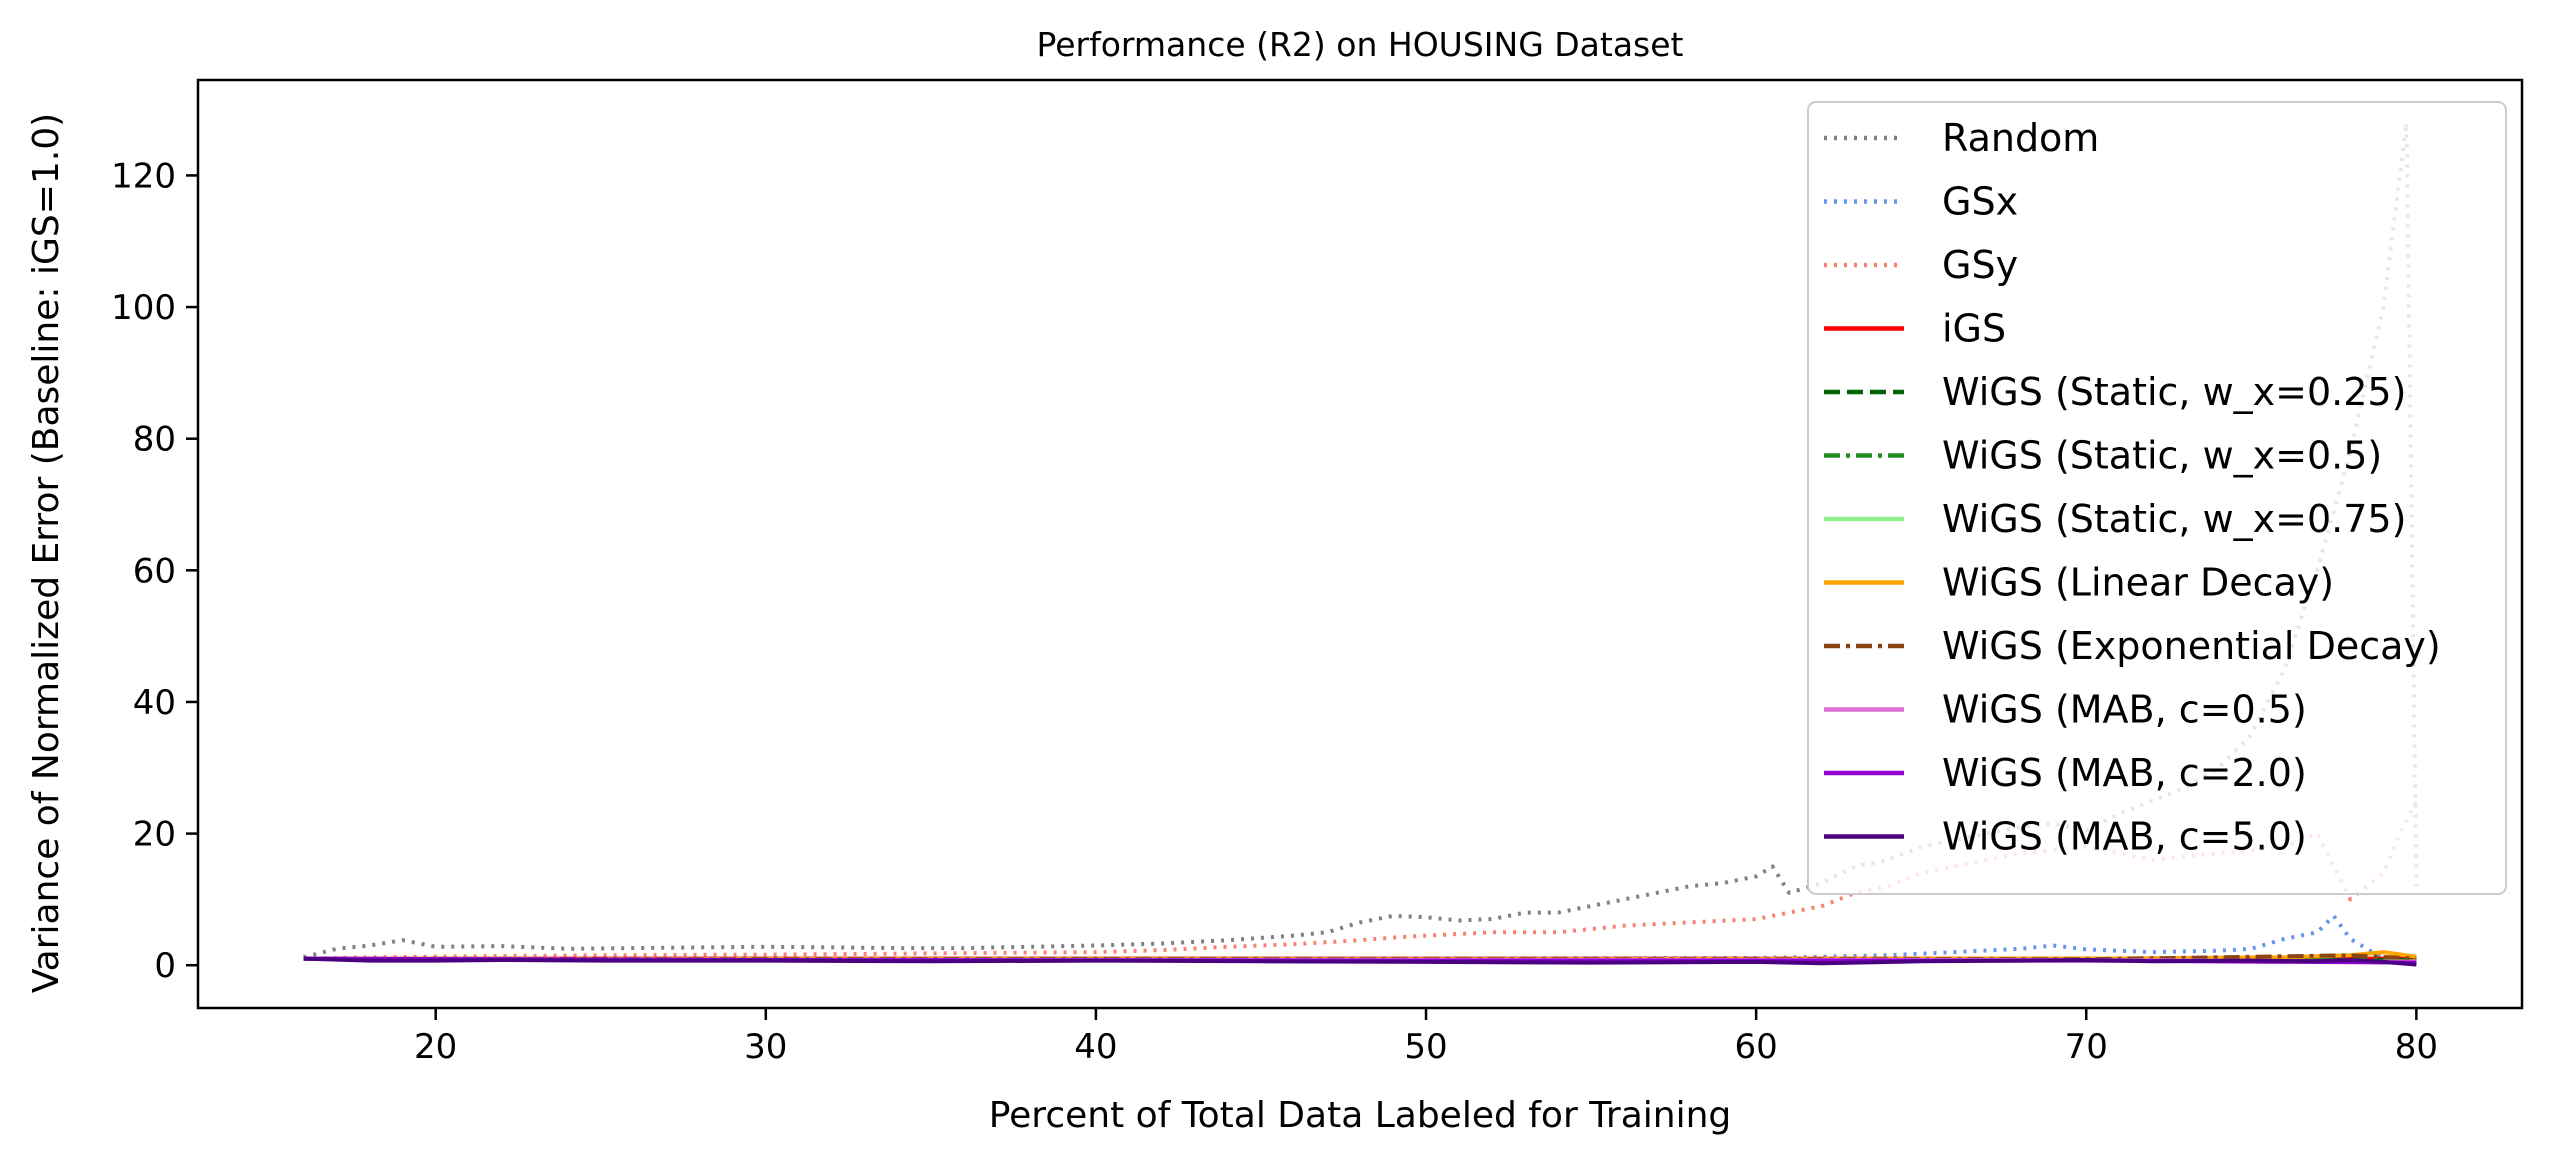 This screenshot has height=1166, width=2552. I want to click on y-tick-label: 0, so click(165, 966).